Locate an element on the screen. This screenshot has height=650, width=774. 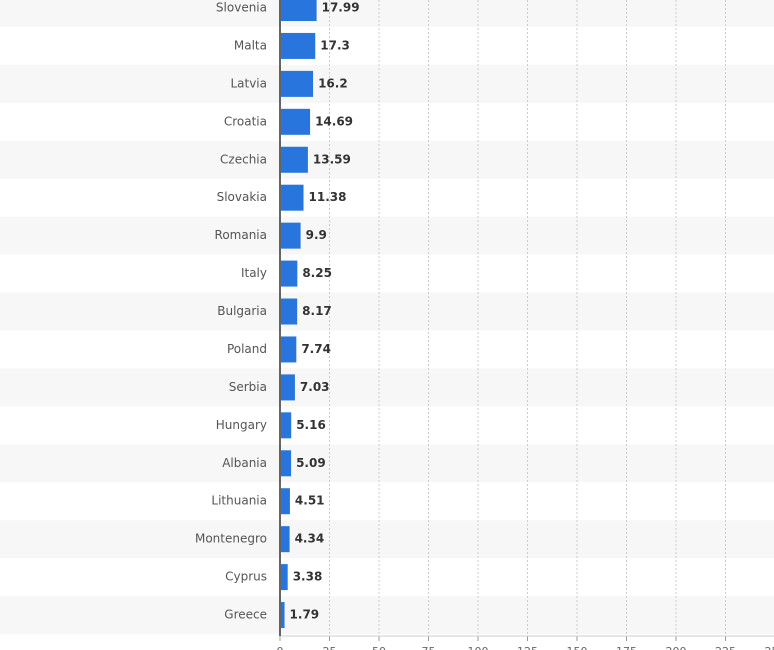
value-label: 14.69 is located at coordinates (334, 121).